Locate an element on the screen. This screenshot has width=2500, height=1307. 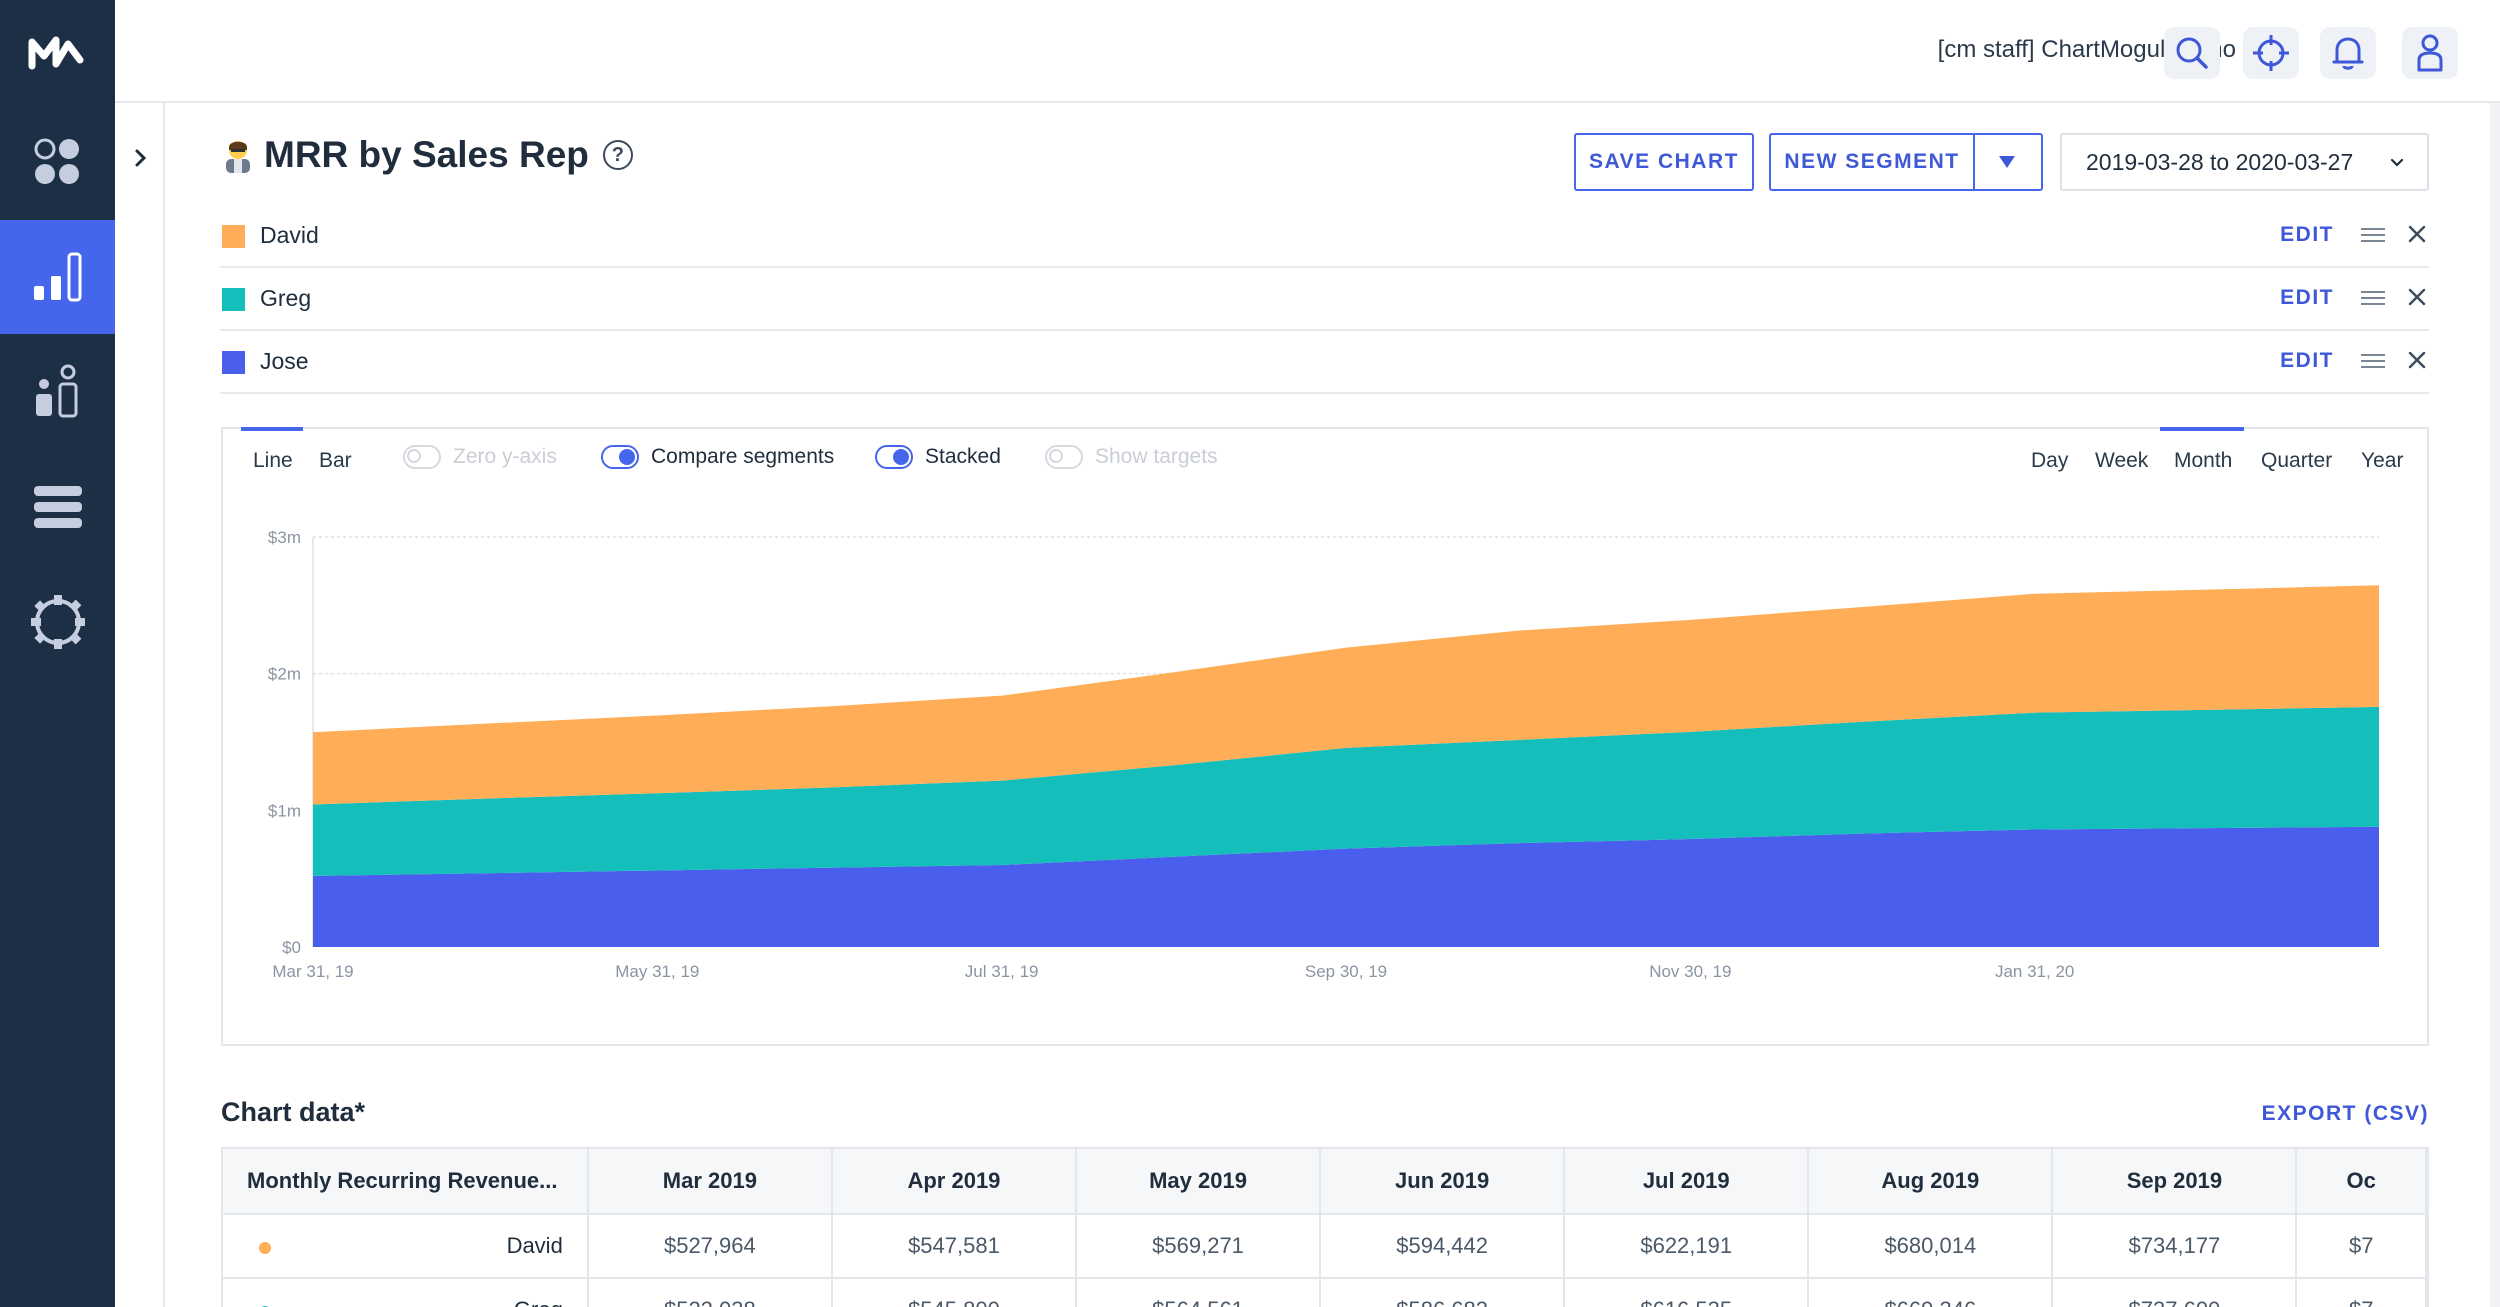
row-label: David is located at coordinates (534, 1245).